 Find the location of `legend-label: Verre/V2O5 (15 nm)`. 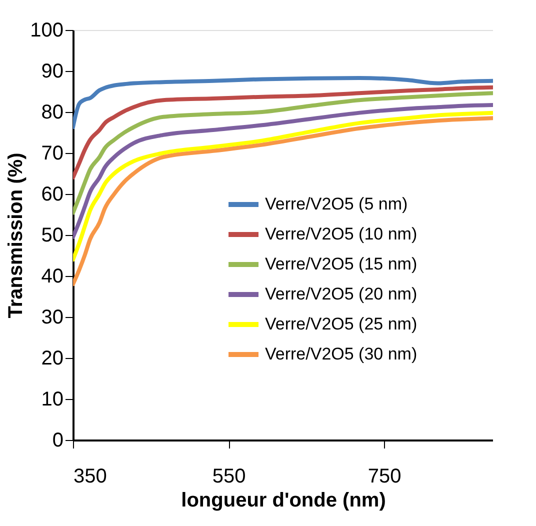

legend-label: Verre/V2O5 (15 nm) is located at coordinates (341, 264).